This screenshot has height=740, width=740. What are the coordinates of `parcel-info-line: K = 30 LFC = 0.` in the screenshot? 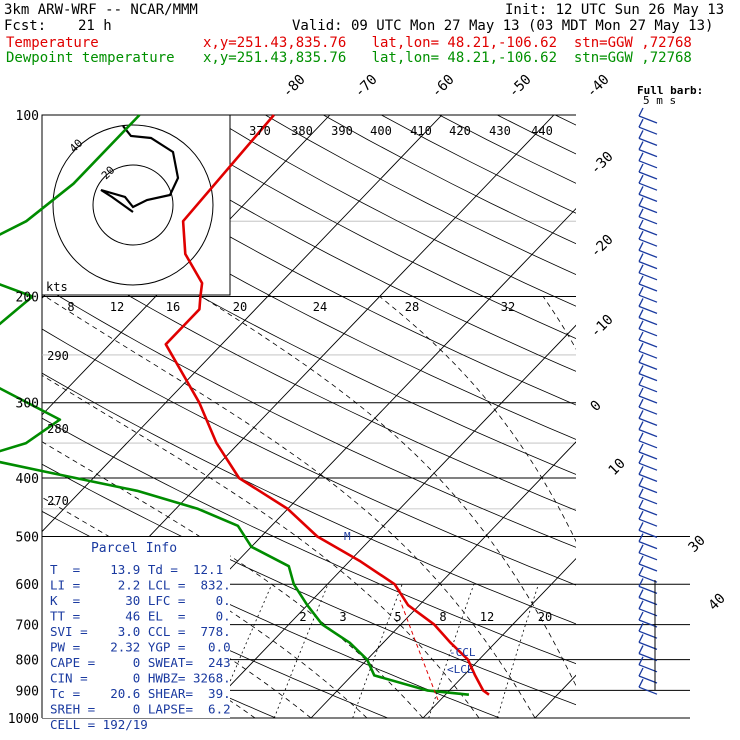 It's located at (140, 600).